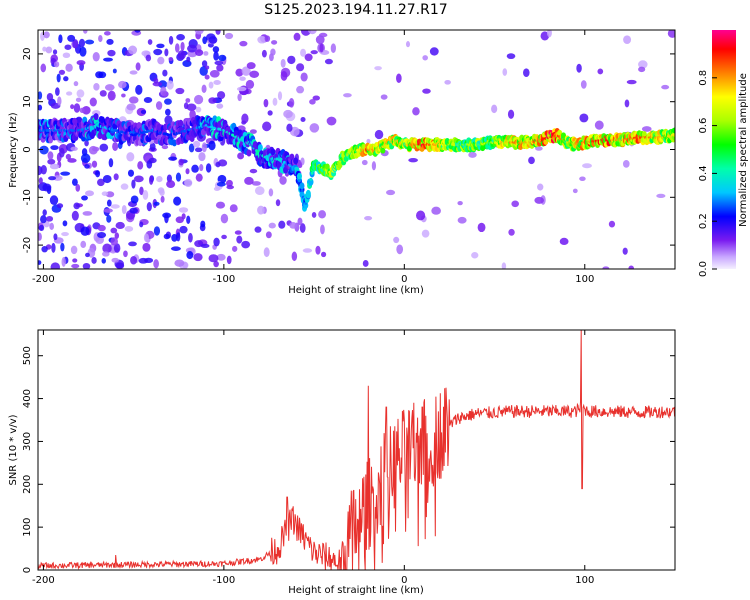  Describe the element at coordinates (404, 279) in the screenshot. I see `x-tick-label: 0` at that location.